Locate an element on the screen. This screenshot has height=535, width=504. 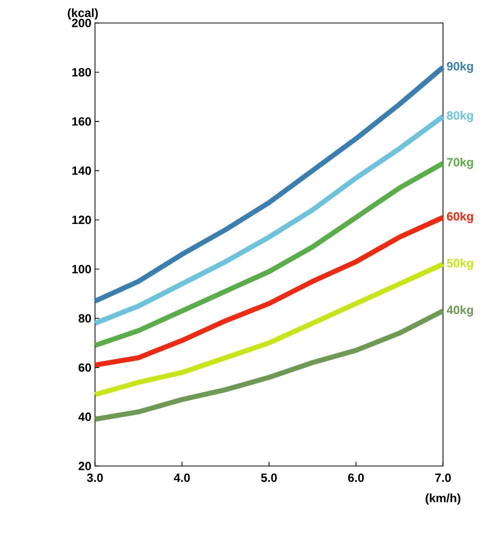
series-label: 70kg is located at coordinates (460, 163).